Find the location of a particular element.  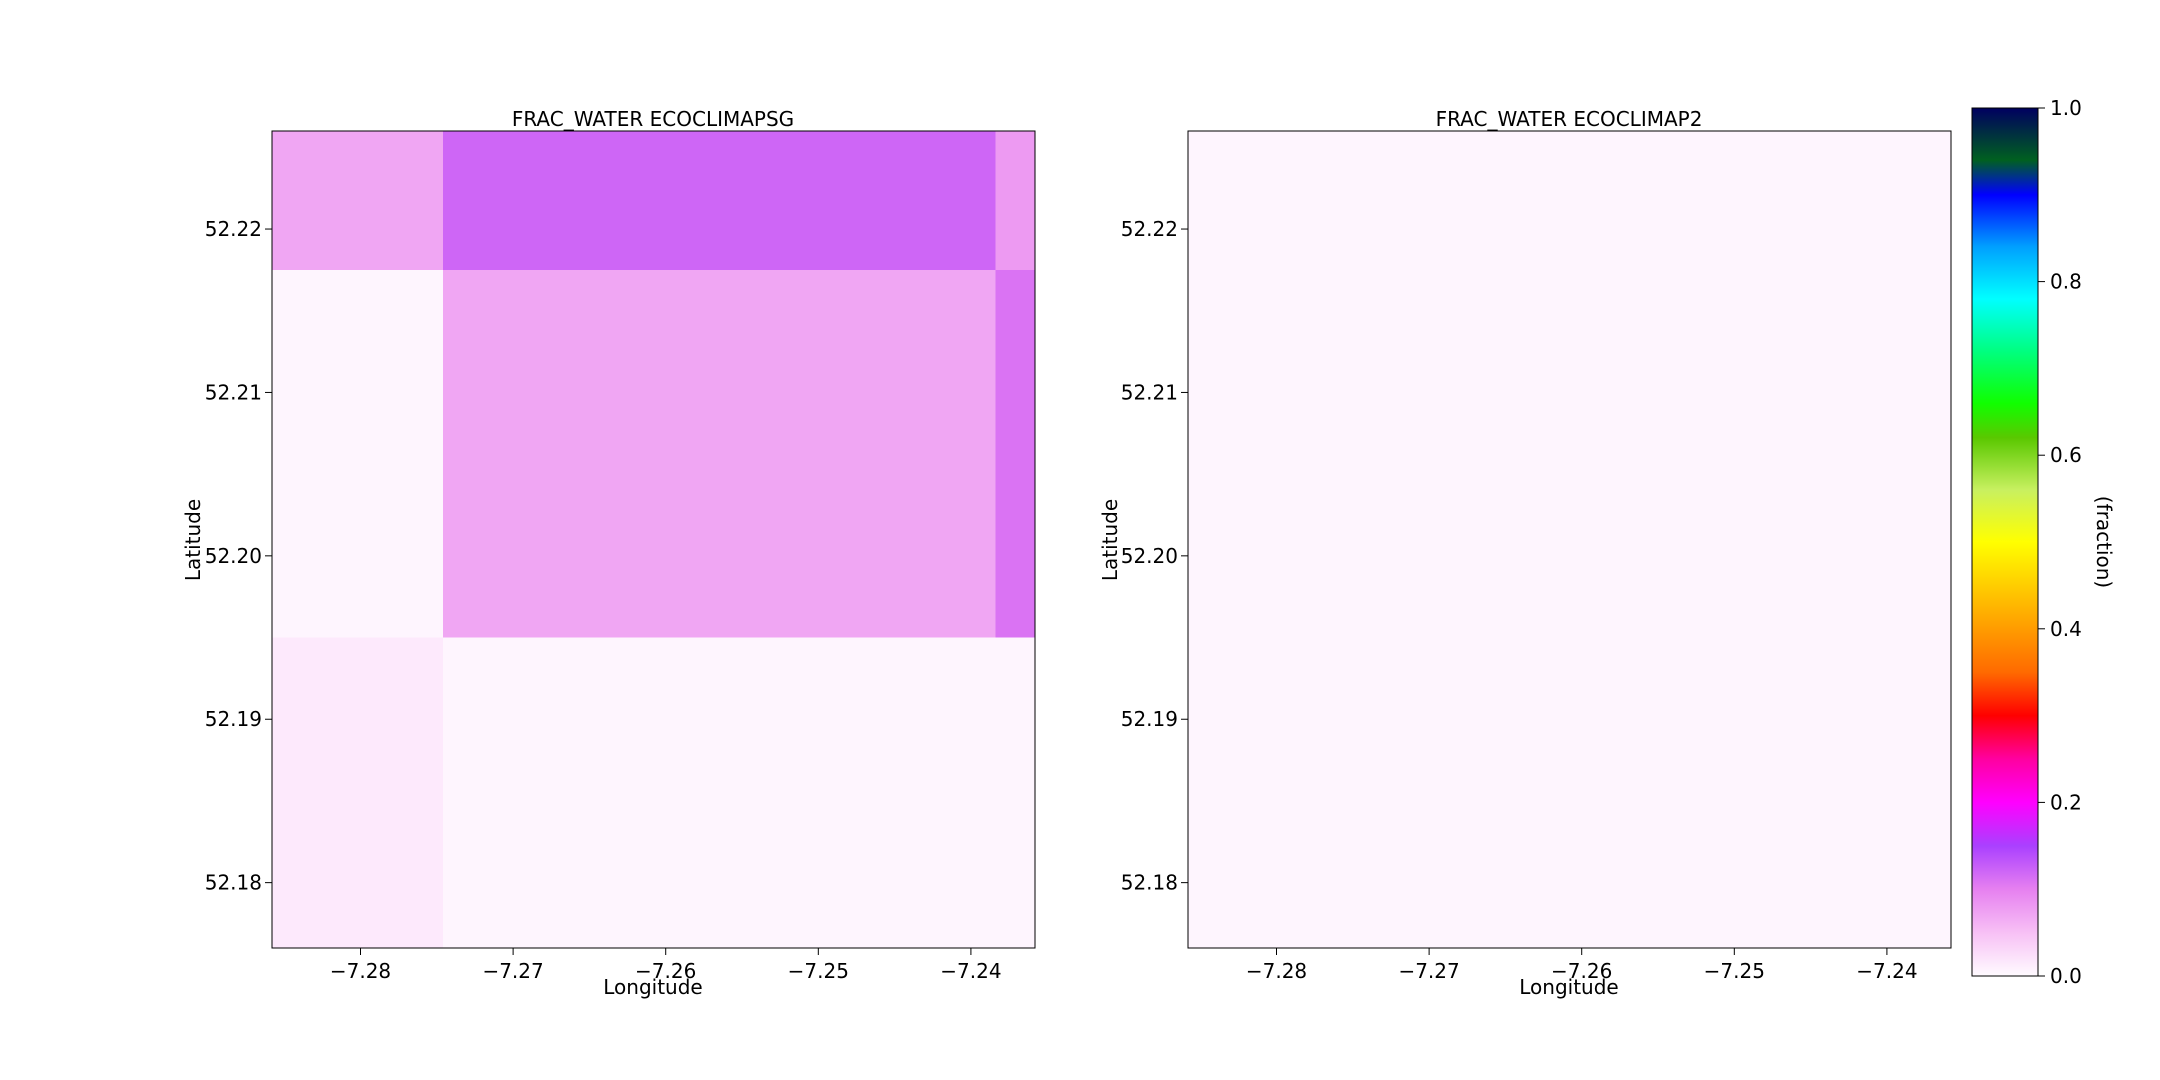

left-x-ticks: −7.28 −7.27 −7.26 −7.25 −7.24 is located at coordinates (666, 965).